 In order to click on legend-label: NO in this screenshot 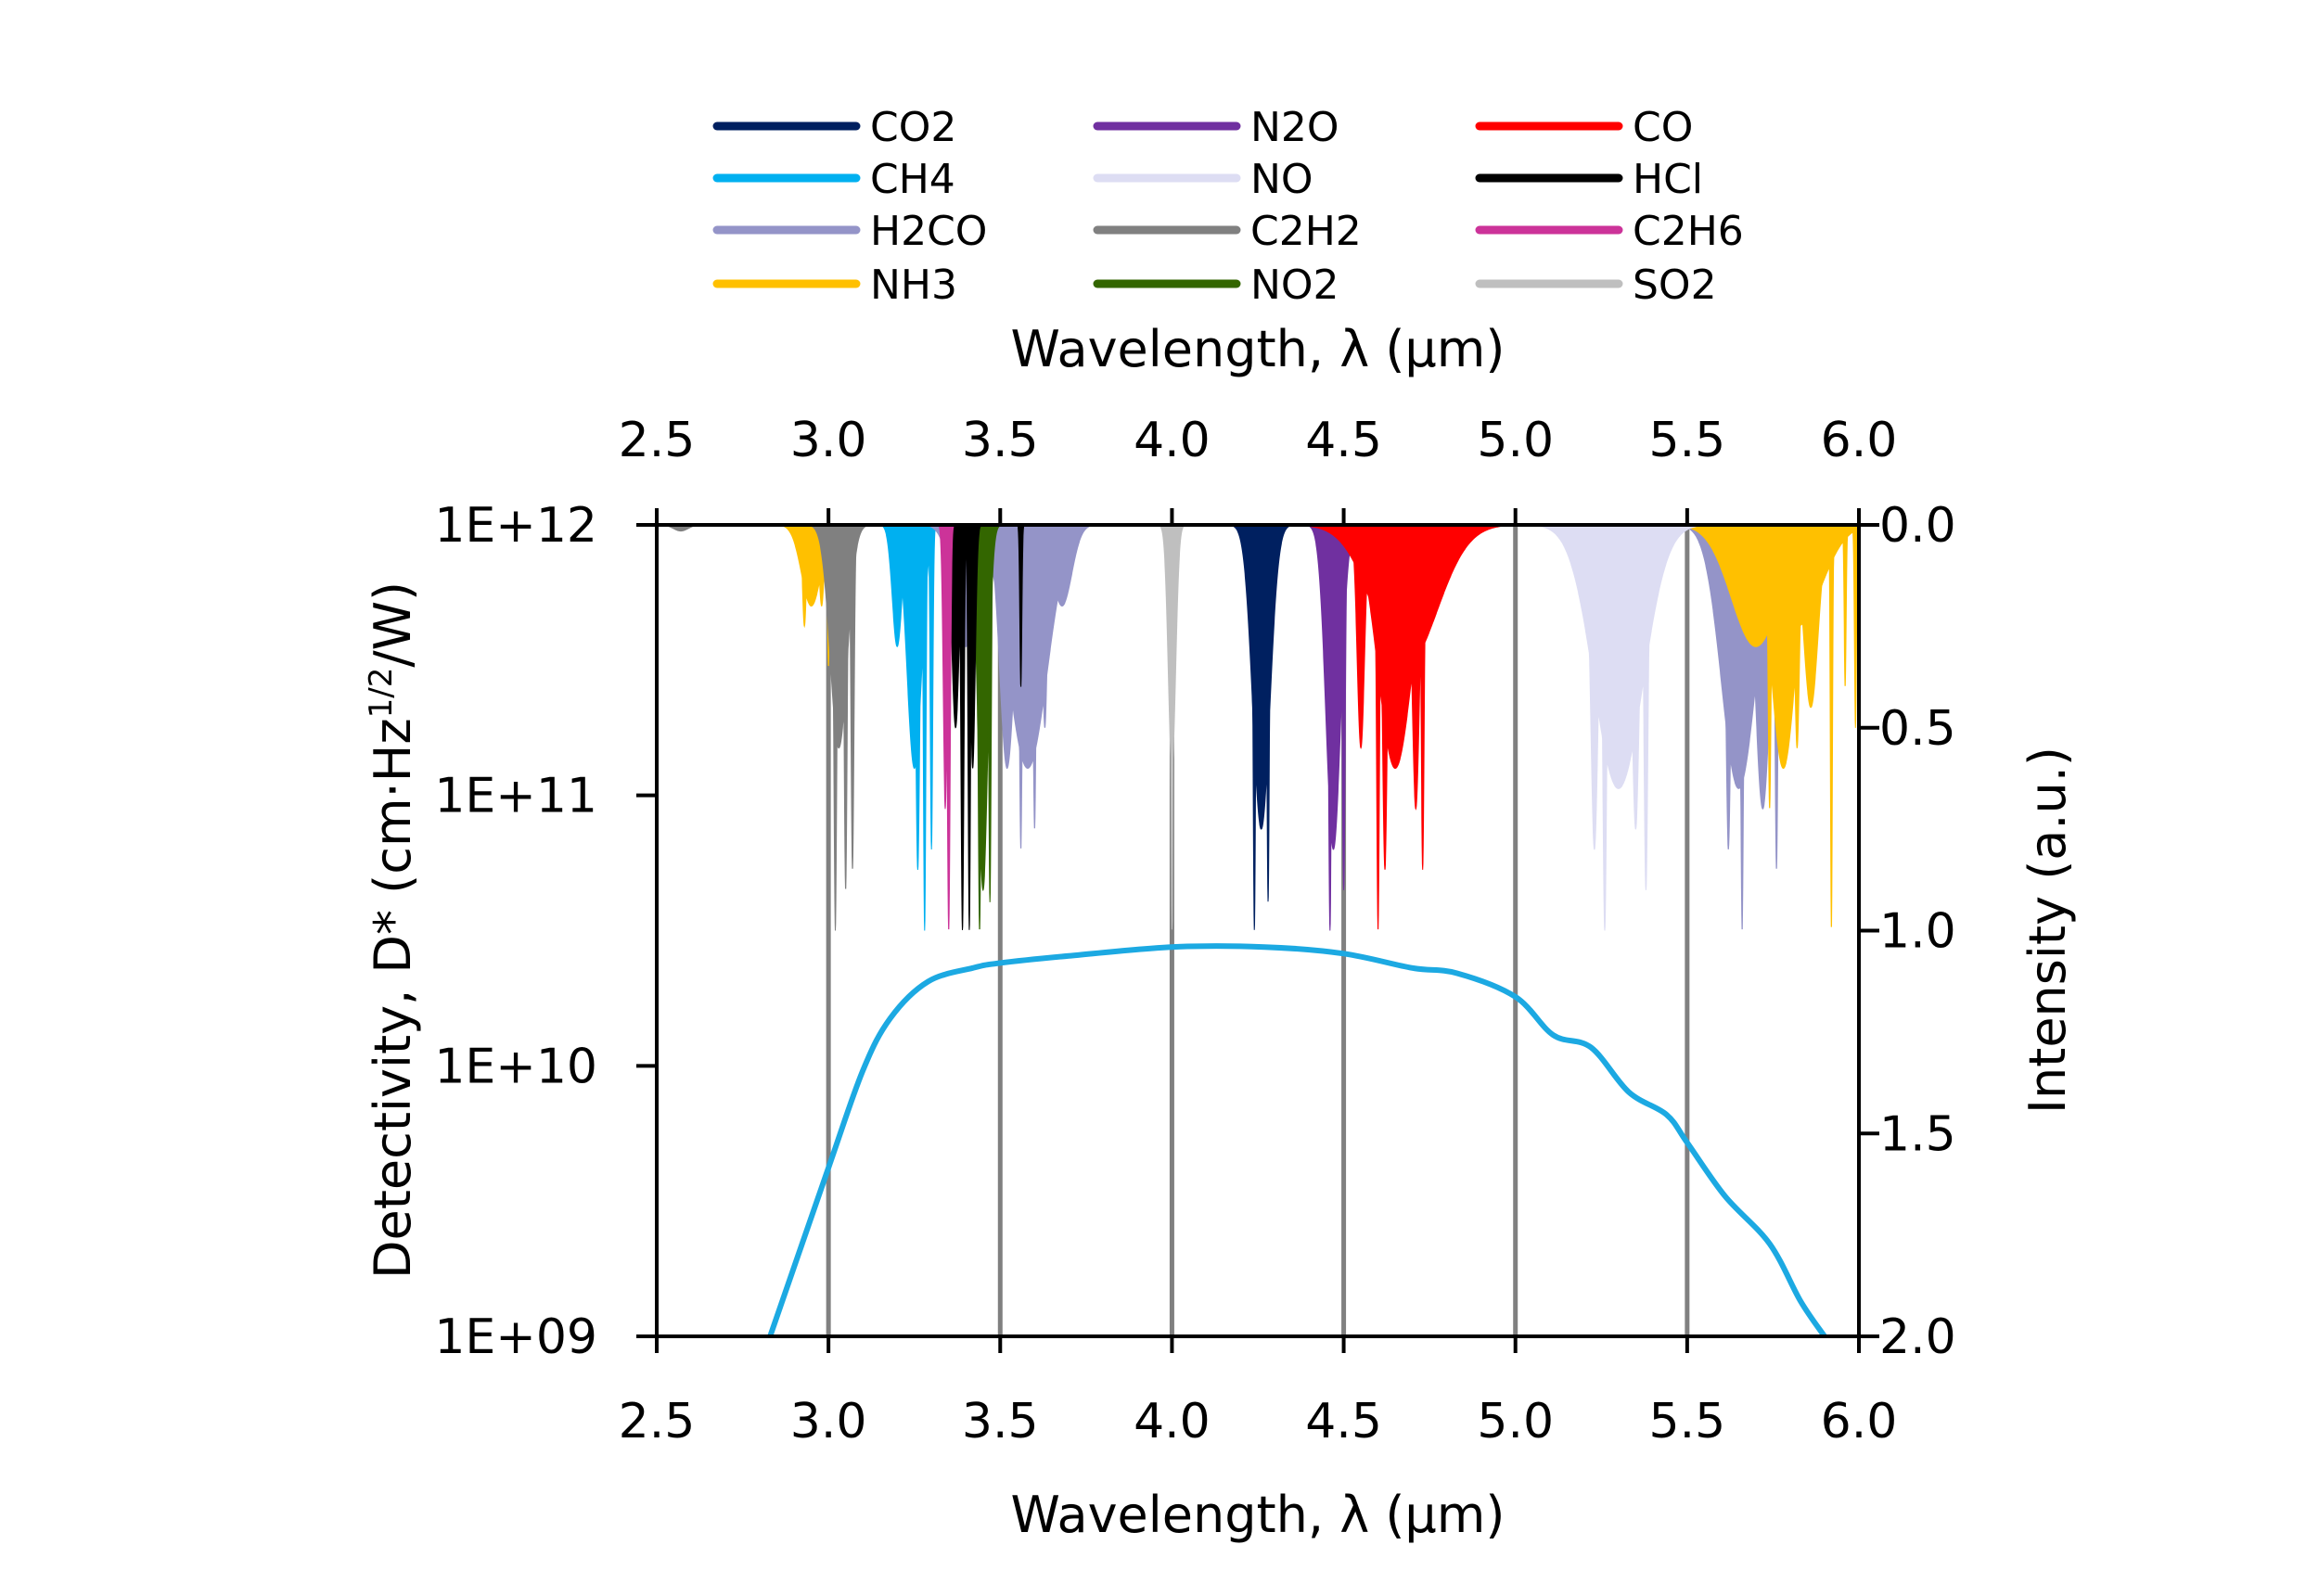, I will do `click(1281, 179)`.